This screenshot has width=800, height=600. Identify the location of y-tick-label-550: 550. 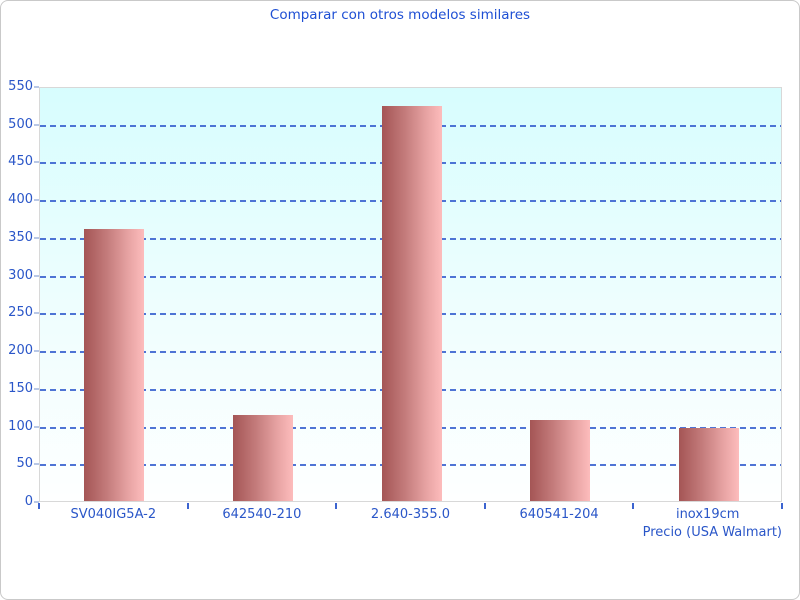
(20, 86).